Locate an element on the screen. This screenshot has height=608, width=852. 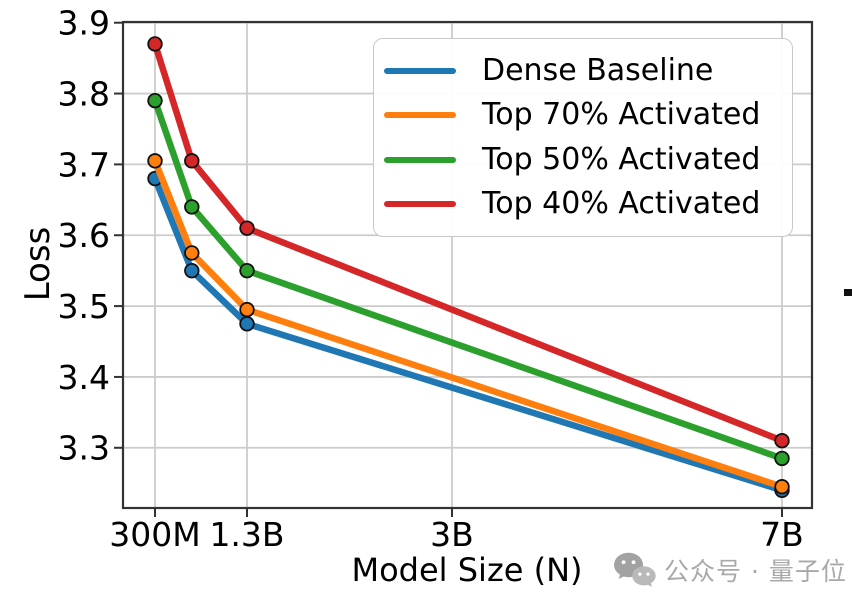
cropped-glyph-artifact is located at coordinates (848, 292).